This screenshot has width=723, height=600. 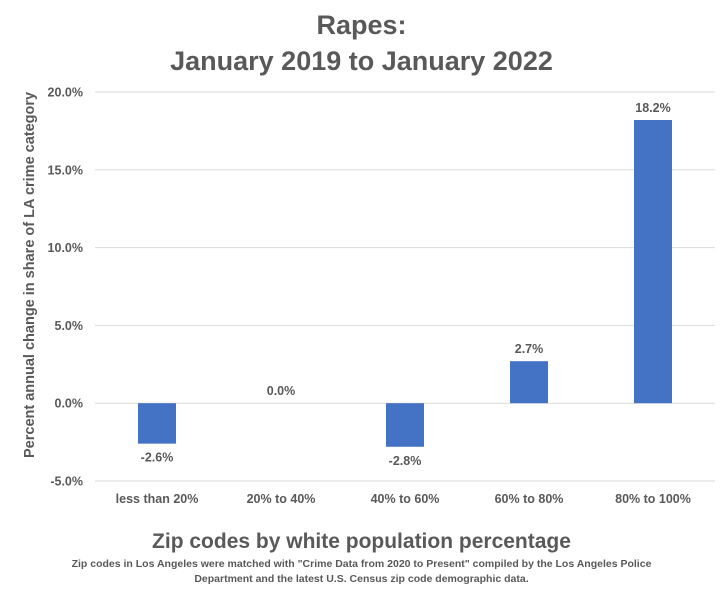 I want to click on y-tick-label: 20.0%, so click(x=65, y=93).